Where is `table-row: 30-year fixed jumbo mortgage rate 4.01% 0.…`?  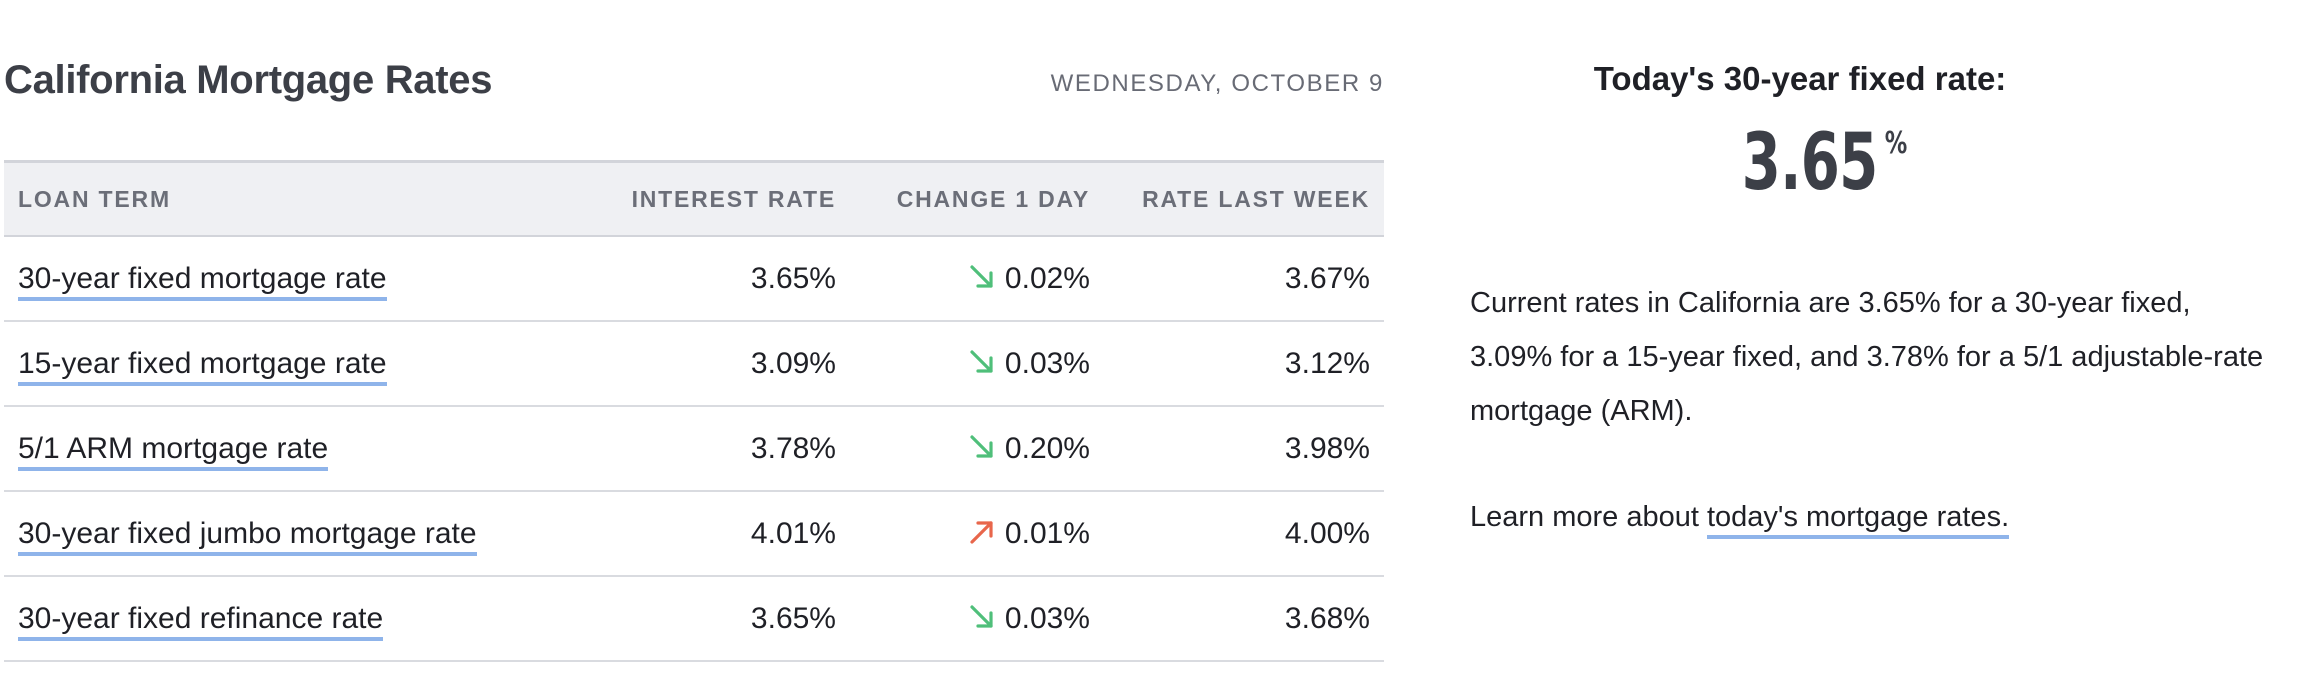
table-row: 30-year fixed jumbo mortgage rate 4.01% 0.… is located at coordinates (694, 534).